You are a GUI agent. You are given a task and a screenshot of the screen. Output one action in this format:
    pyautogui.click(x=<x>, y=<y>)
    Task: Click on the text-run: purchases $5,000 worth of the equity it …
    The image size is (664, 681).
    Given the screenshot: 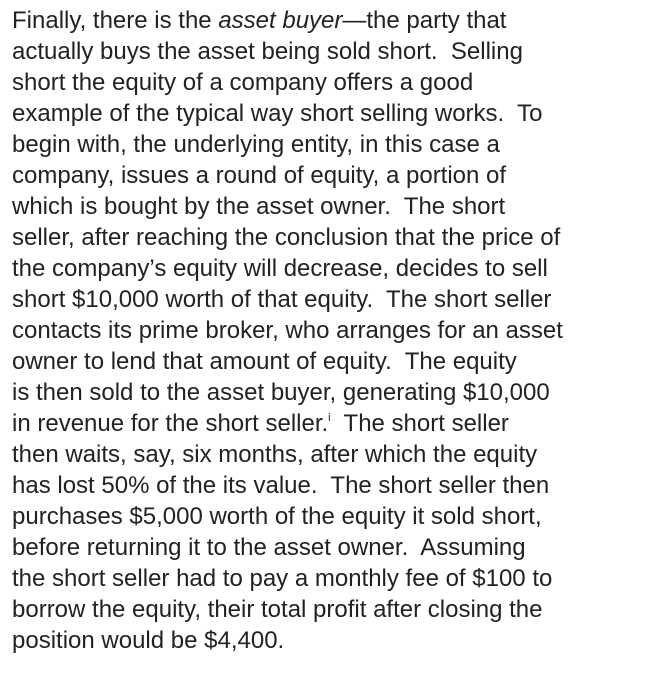 What is the action you would take?
    pyautogui.click(x=277, y=516)
    